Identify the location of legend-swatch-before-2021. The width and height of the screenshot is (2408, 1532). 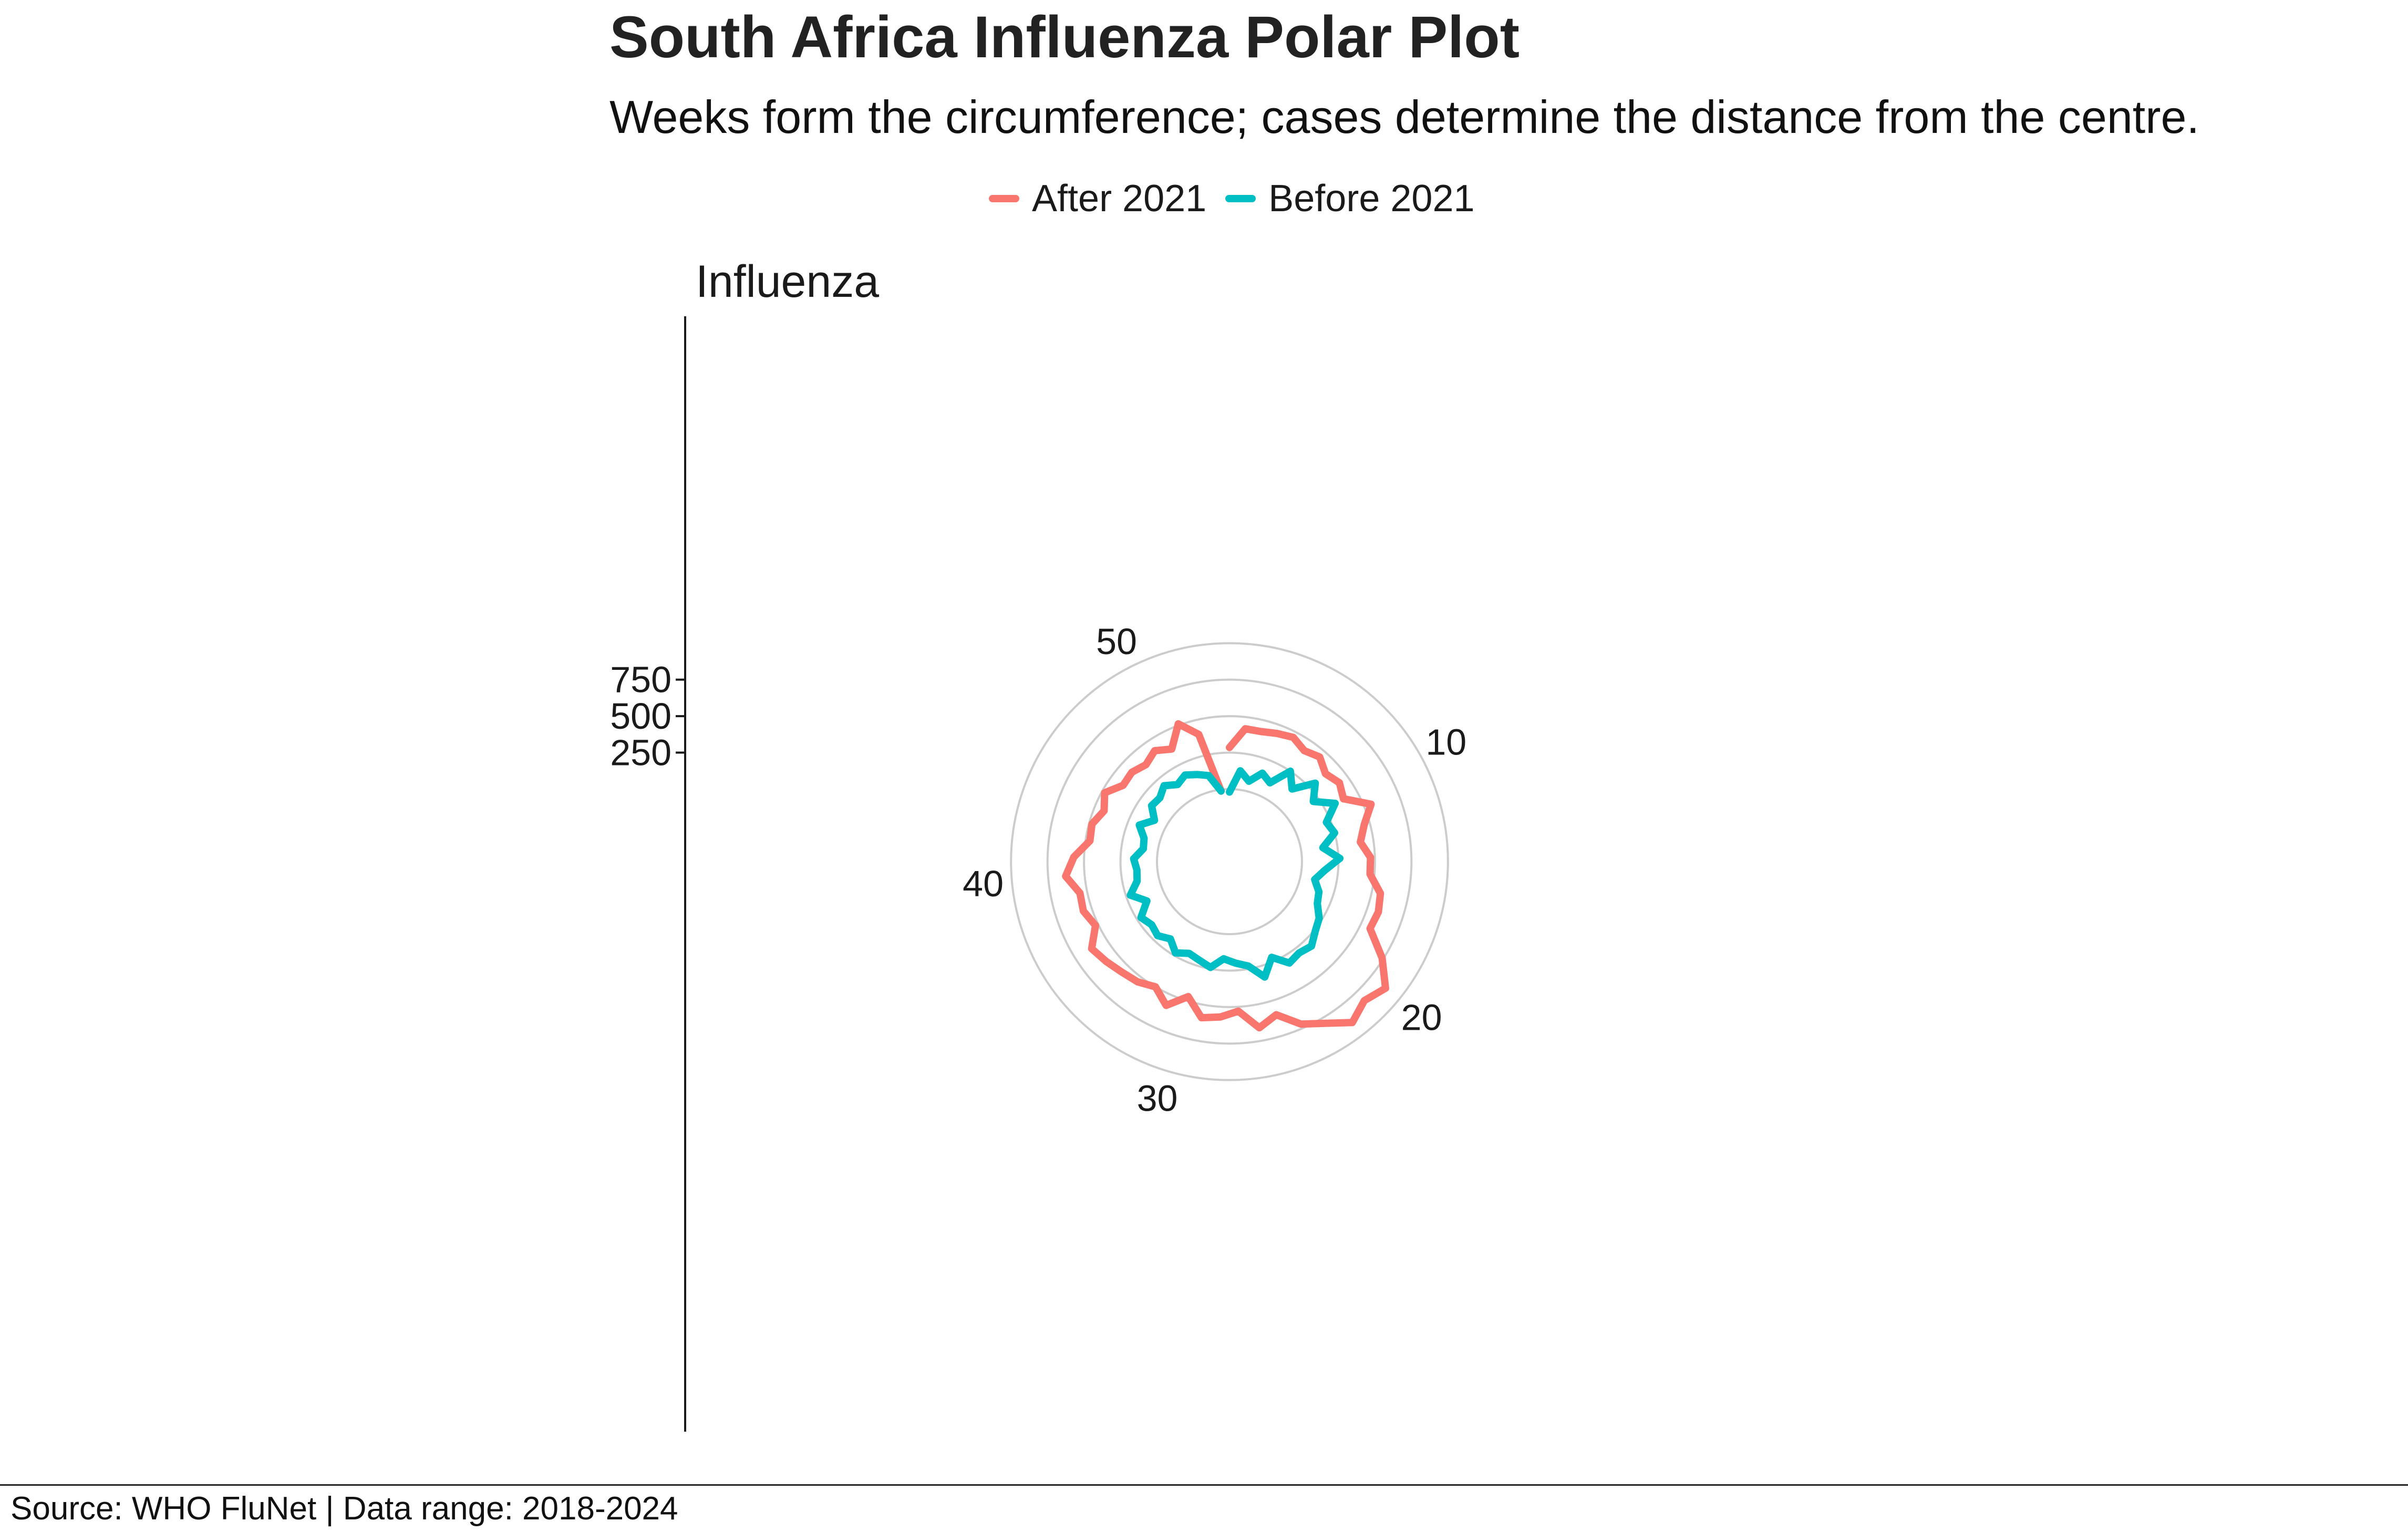
(1240, 198).